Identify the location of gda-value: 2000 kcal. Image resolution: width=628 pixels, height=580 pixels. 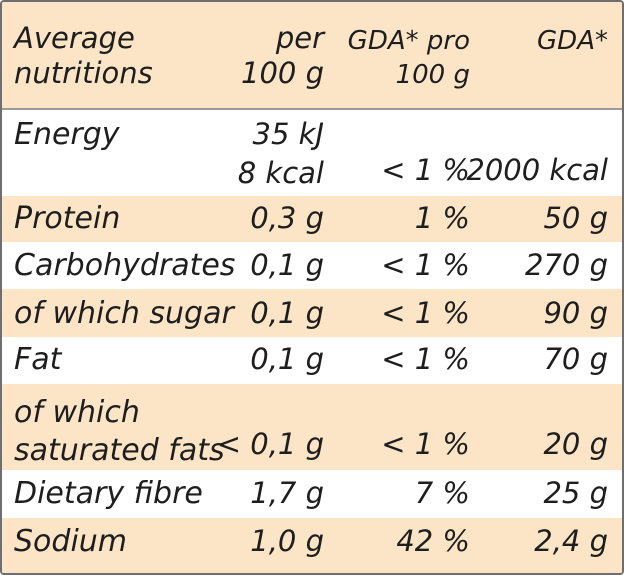
(537, 170).